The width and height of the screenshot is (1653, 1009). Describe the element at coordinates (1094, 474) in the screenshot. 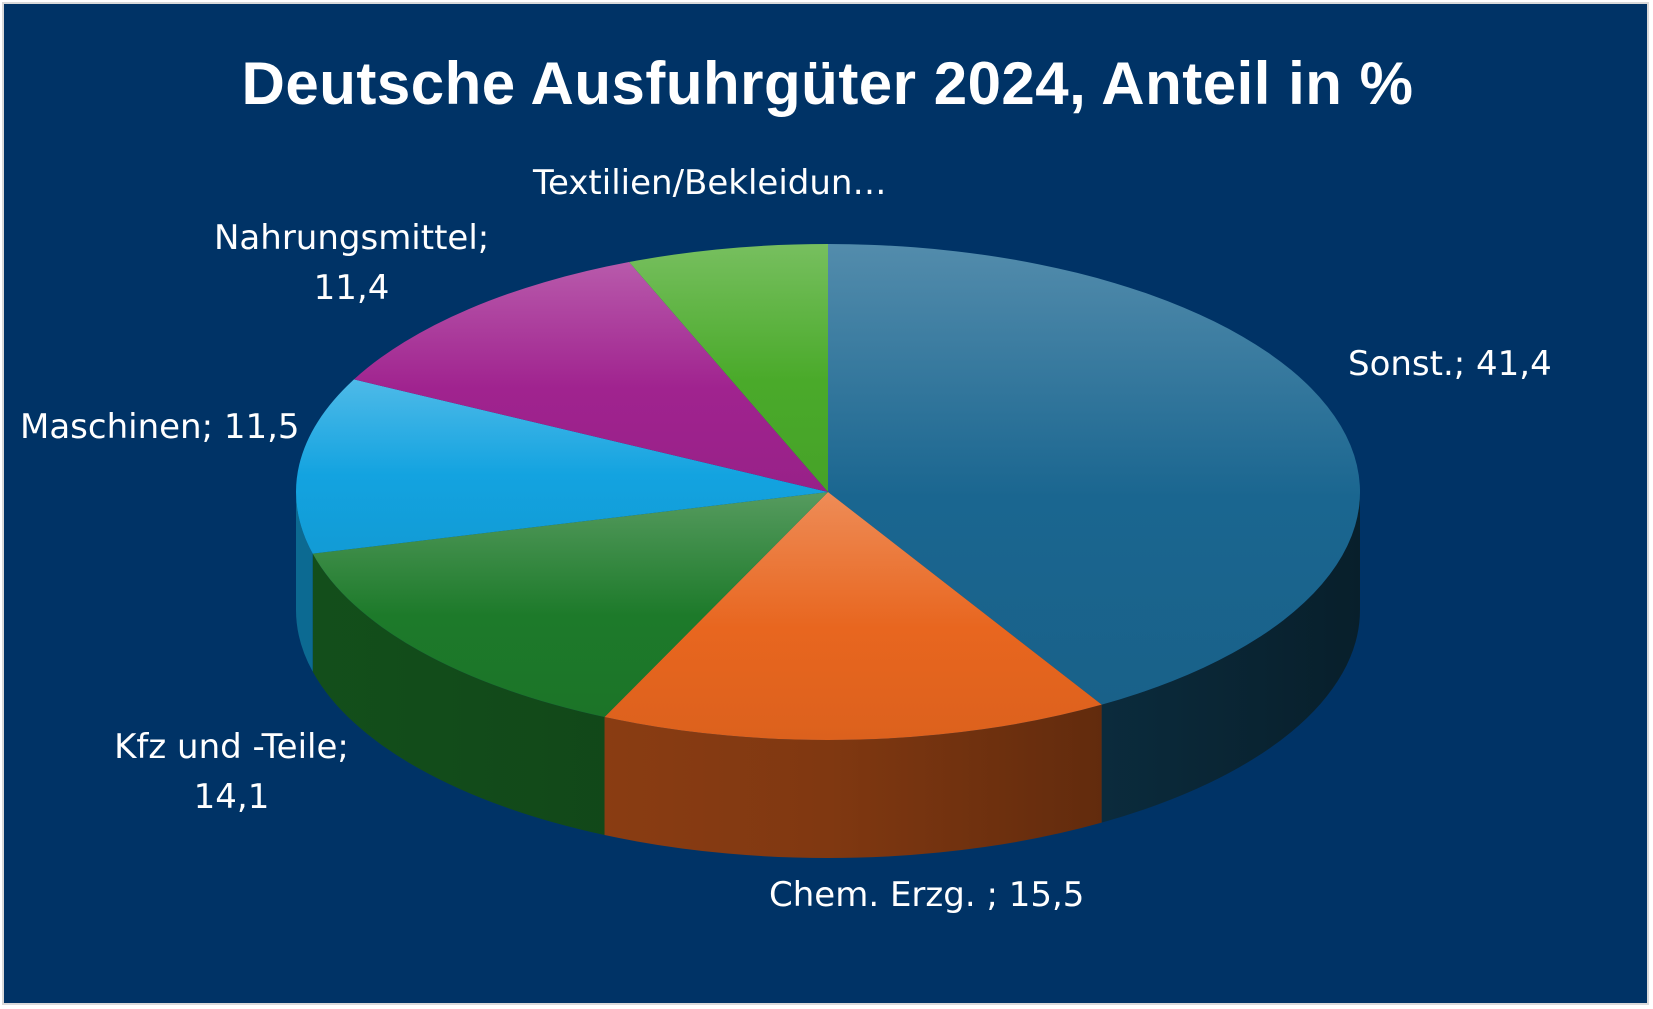

I see `pie-slice-sonst-` at that location.